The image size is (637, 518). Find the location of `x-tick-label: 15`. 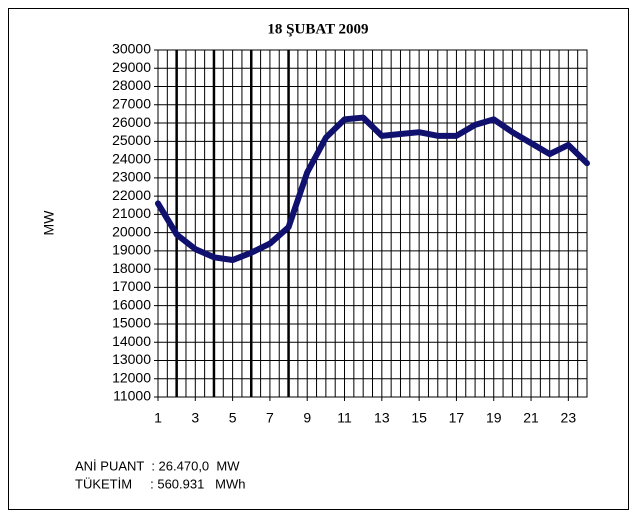

x-tick-label: 15 is located at coordinates (419, 418).